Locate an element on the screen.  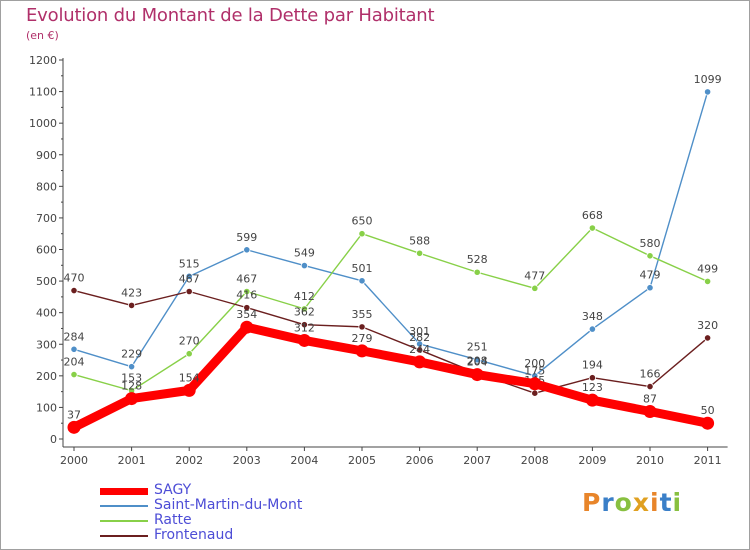
data-label-ratte: 477 is located at coordinates (534, 275).